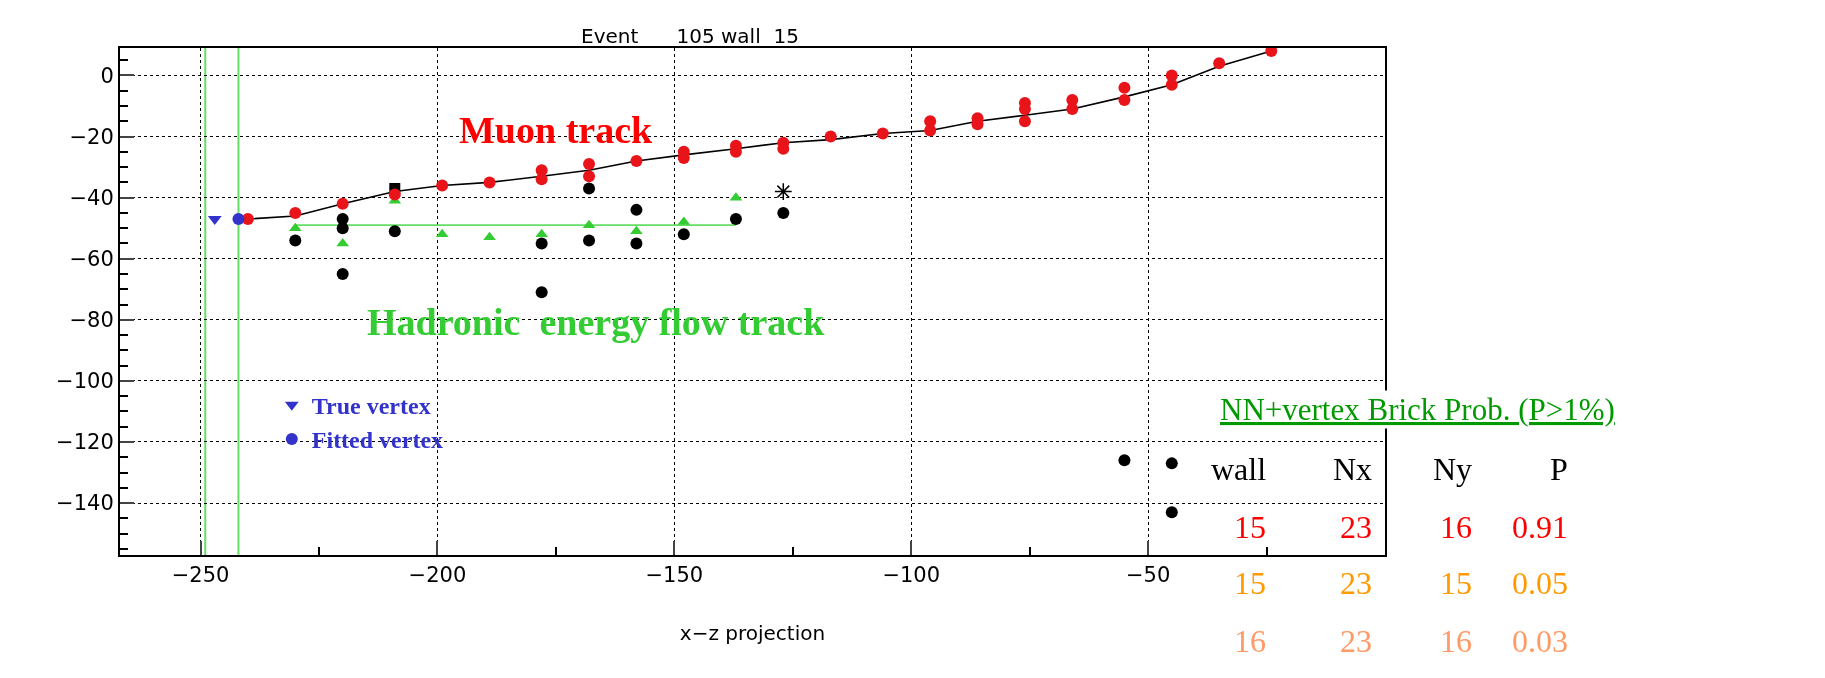  I want to click on x-tick-label: −200, so click(437, 575).